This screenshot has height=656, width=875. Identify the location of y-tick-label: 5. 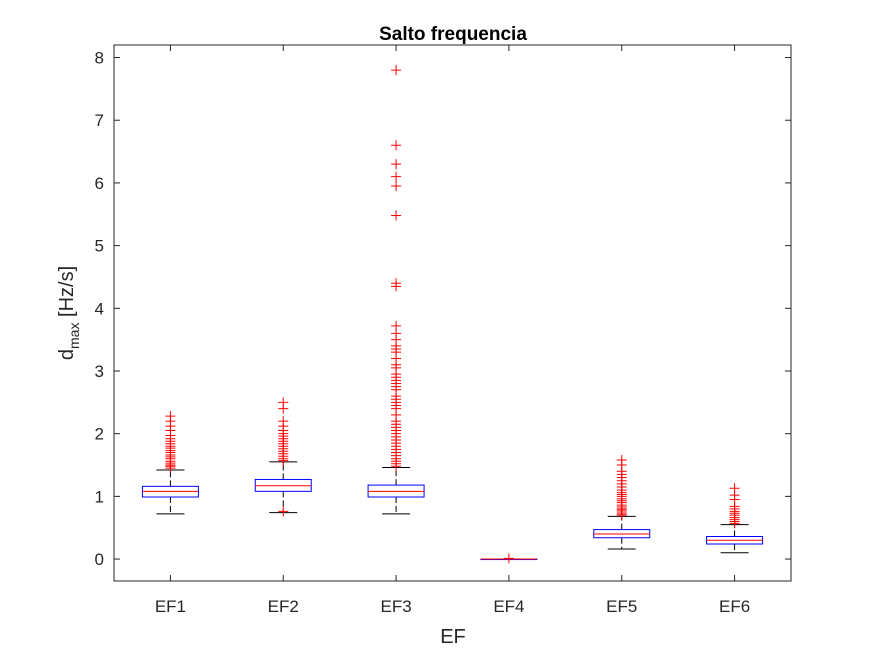
(99, 246).